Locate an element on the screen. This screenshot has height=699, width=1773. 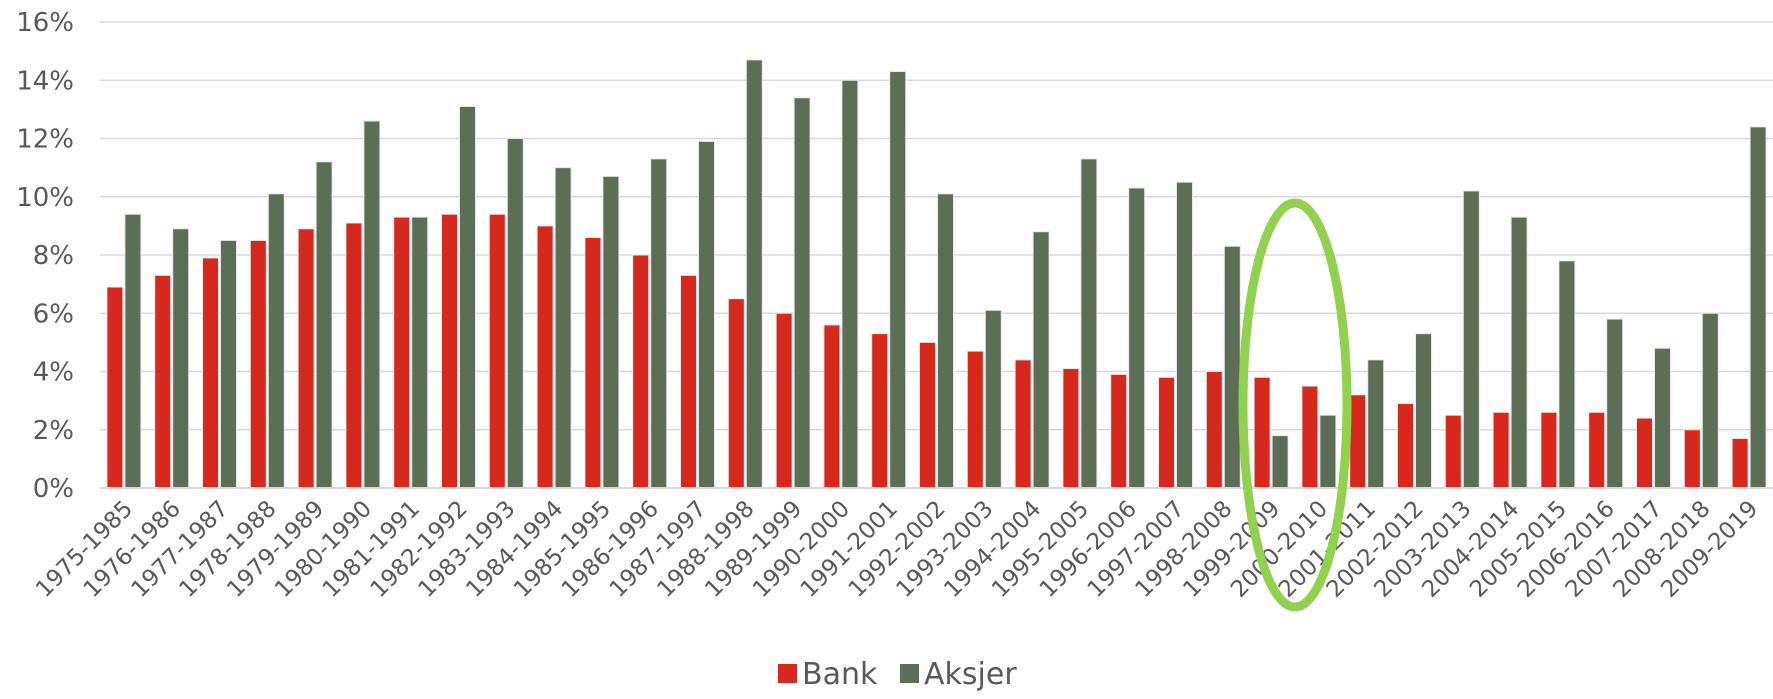
y-tick-label: 14% is located at coordinates (45, 81).